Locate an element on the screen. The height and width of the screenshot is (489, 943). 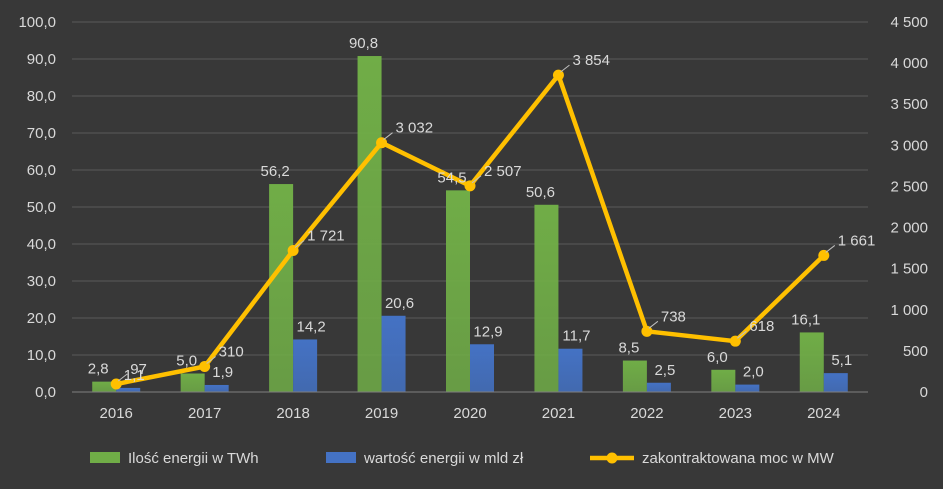
y-right-tick-label: 2 000 is located at coordinates (909, 228).